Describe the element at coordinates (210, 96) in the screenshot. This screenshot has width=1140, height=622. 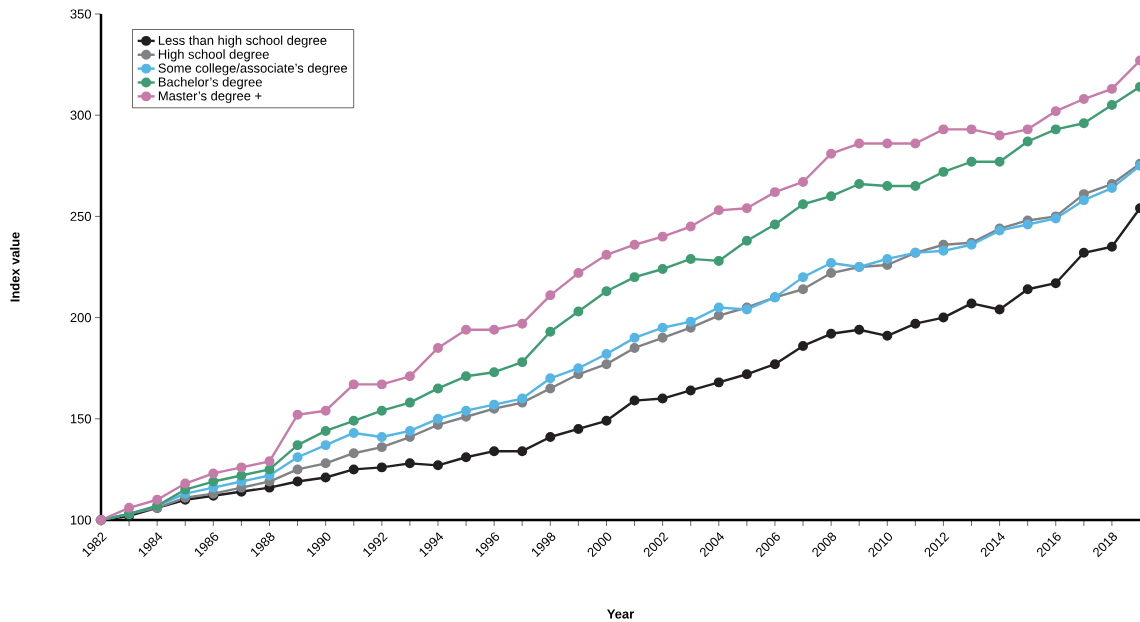
I see `legend-label: Master’s degree +` at that location.